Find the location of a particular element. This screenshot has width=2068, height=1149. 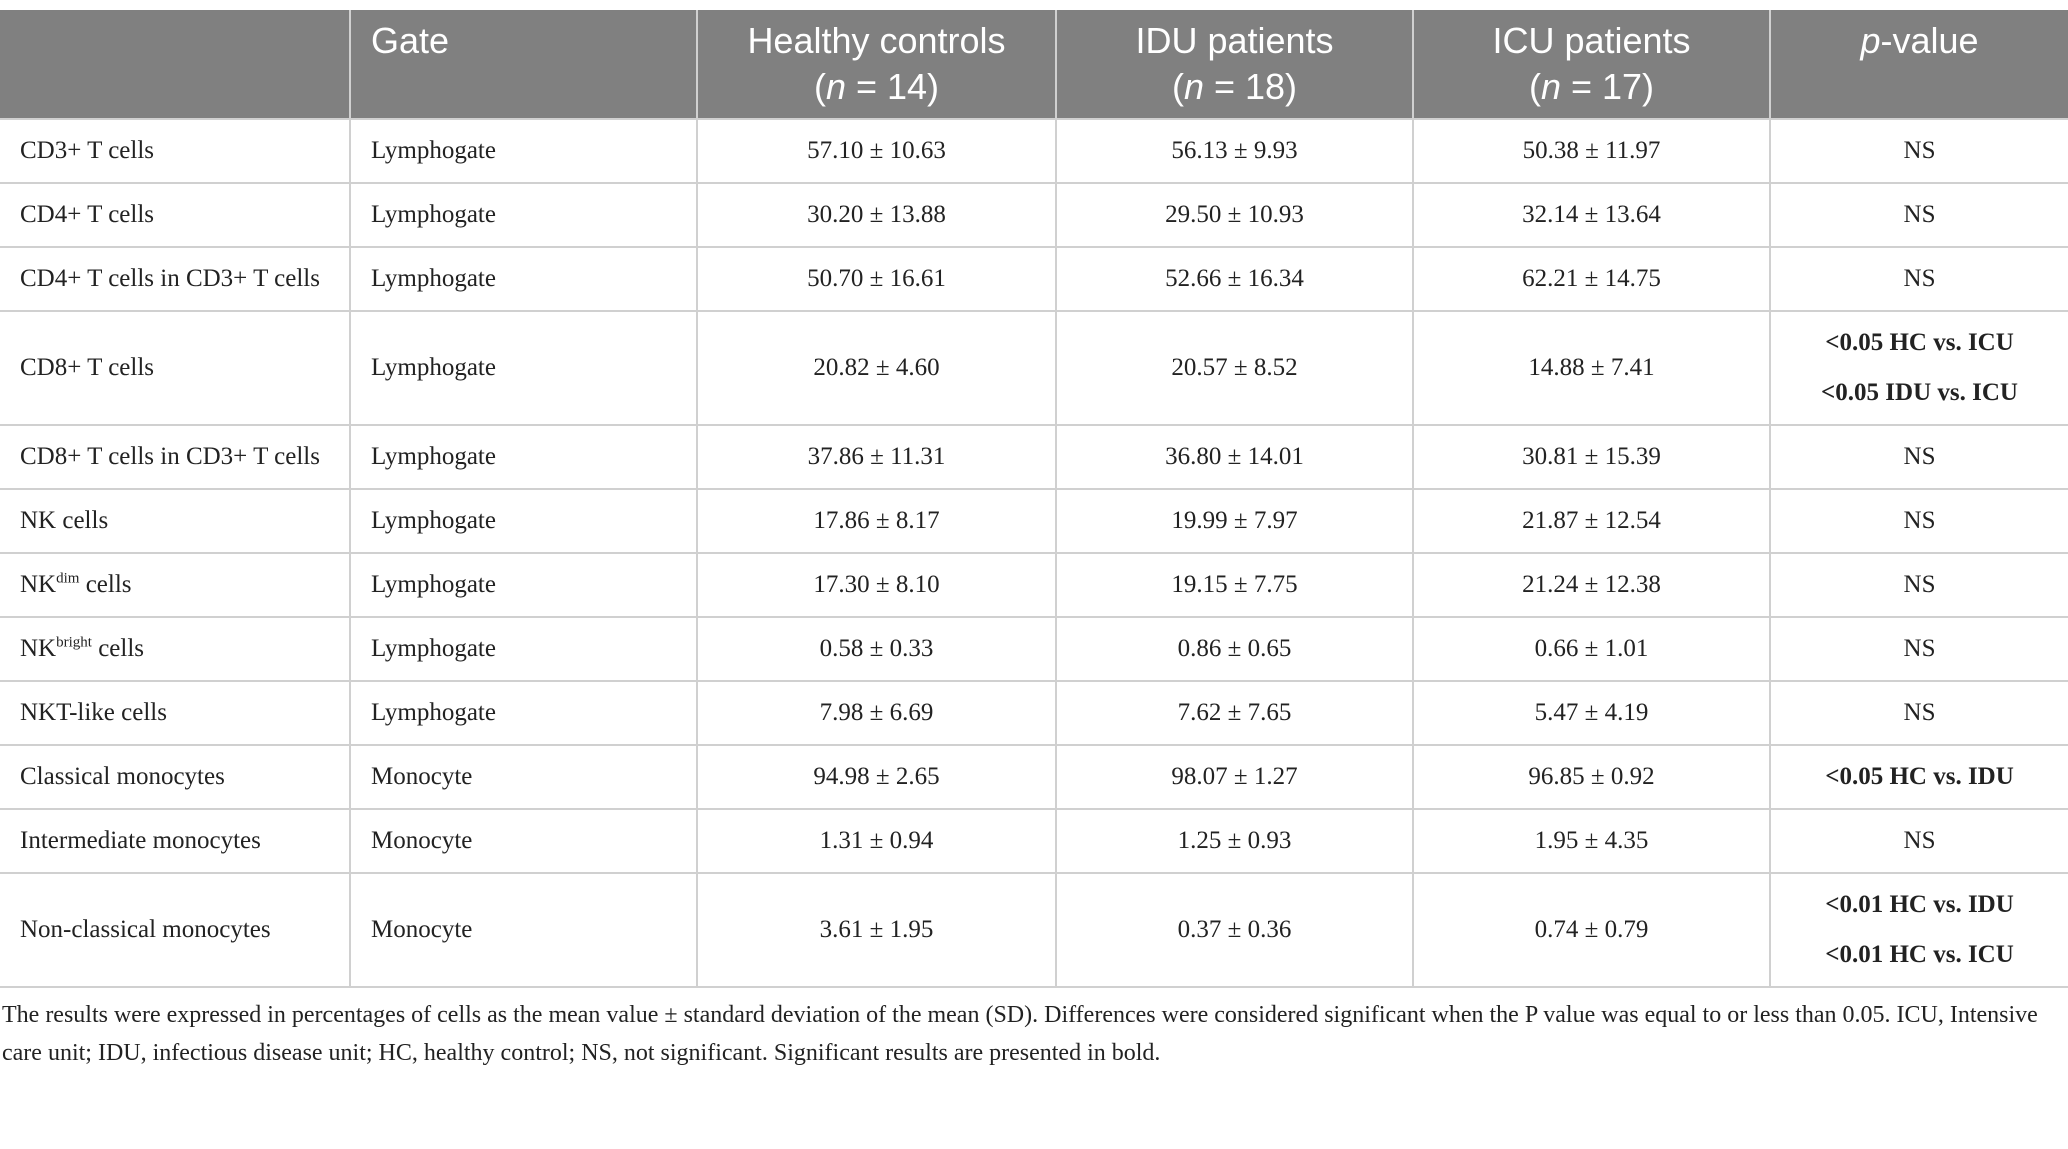

cell-value: 52.66 ± 16.34 is located at coordinates (1234, 279).